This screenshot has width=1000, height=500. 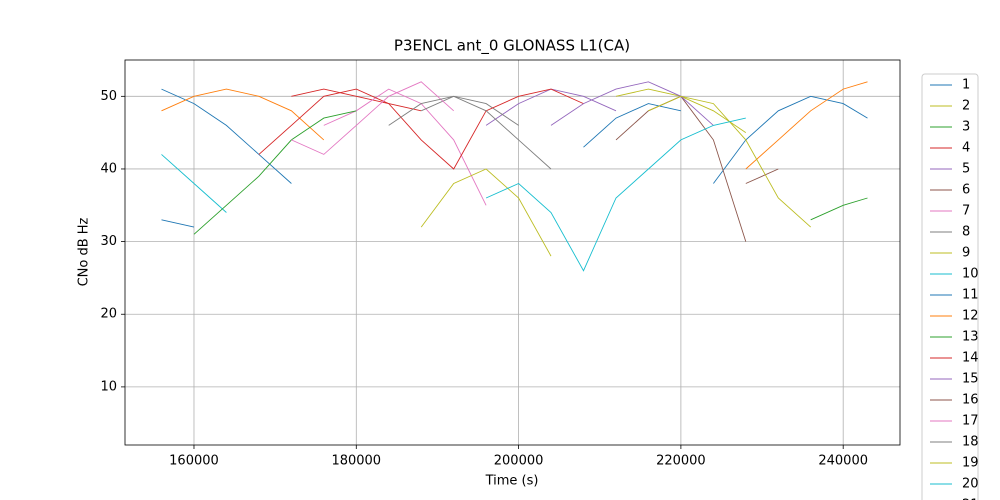 What do you see at coordinates (108, 314) in the screenshot?
I see `y-tick-label: 20` at bounding box center [108, 314].